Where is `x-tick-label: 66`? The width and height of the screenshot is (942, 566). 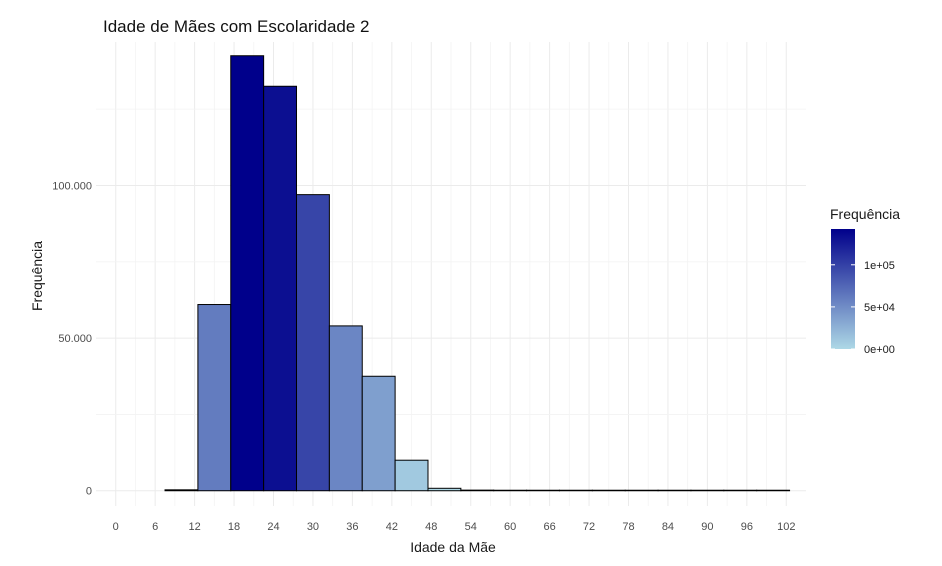 x-tick-label: 66 is located at coordinates (549, 527).